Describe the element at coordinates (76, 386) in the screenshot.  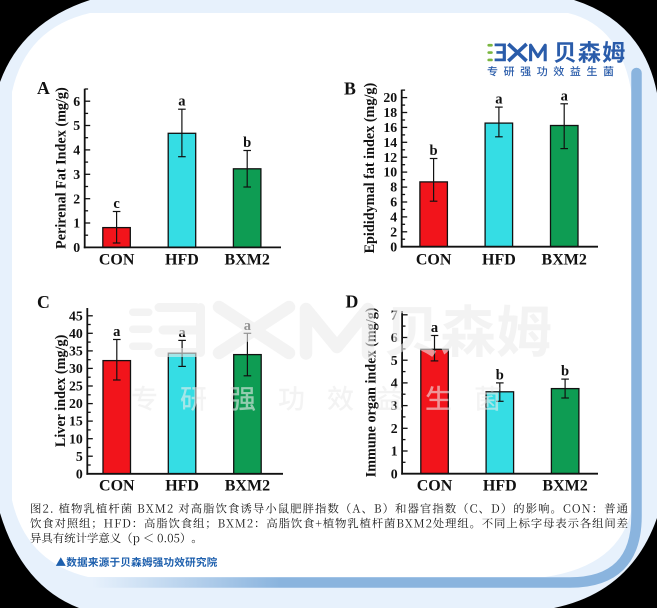
I see `svg-text: 25` at that location.